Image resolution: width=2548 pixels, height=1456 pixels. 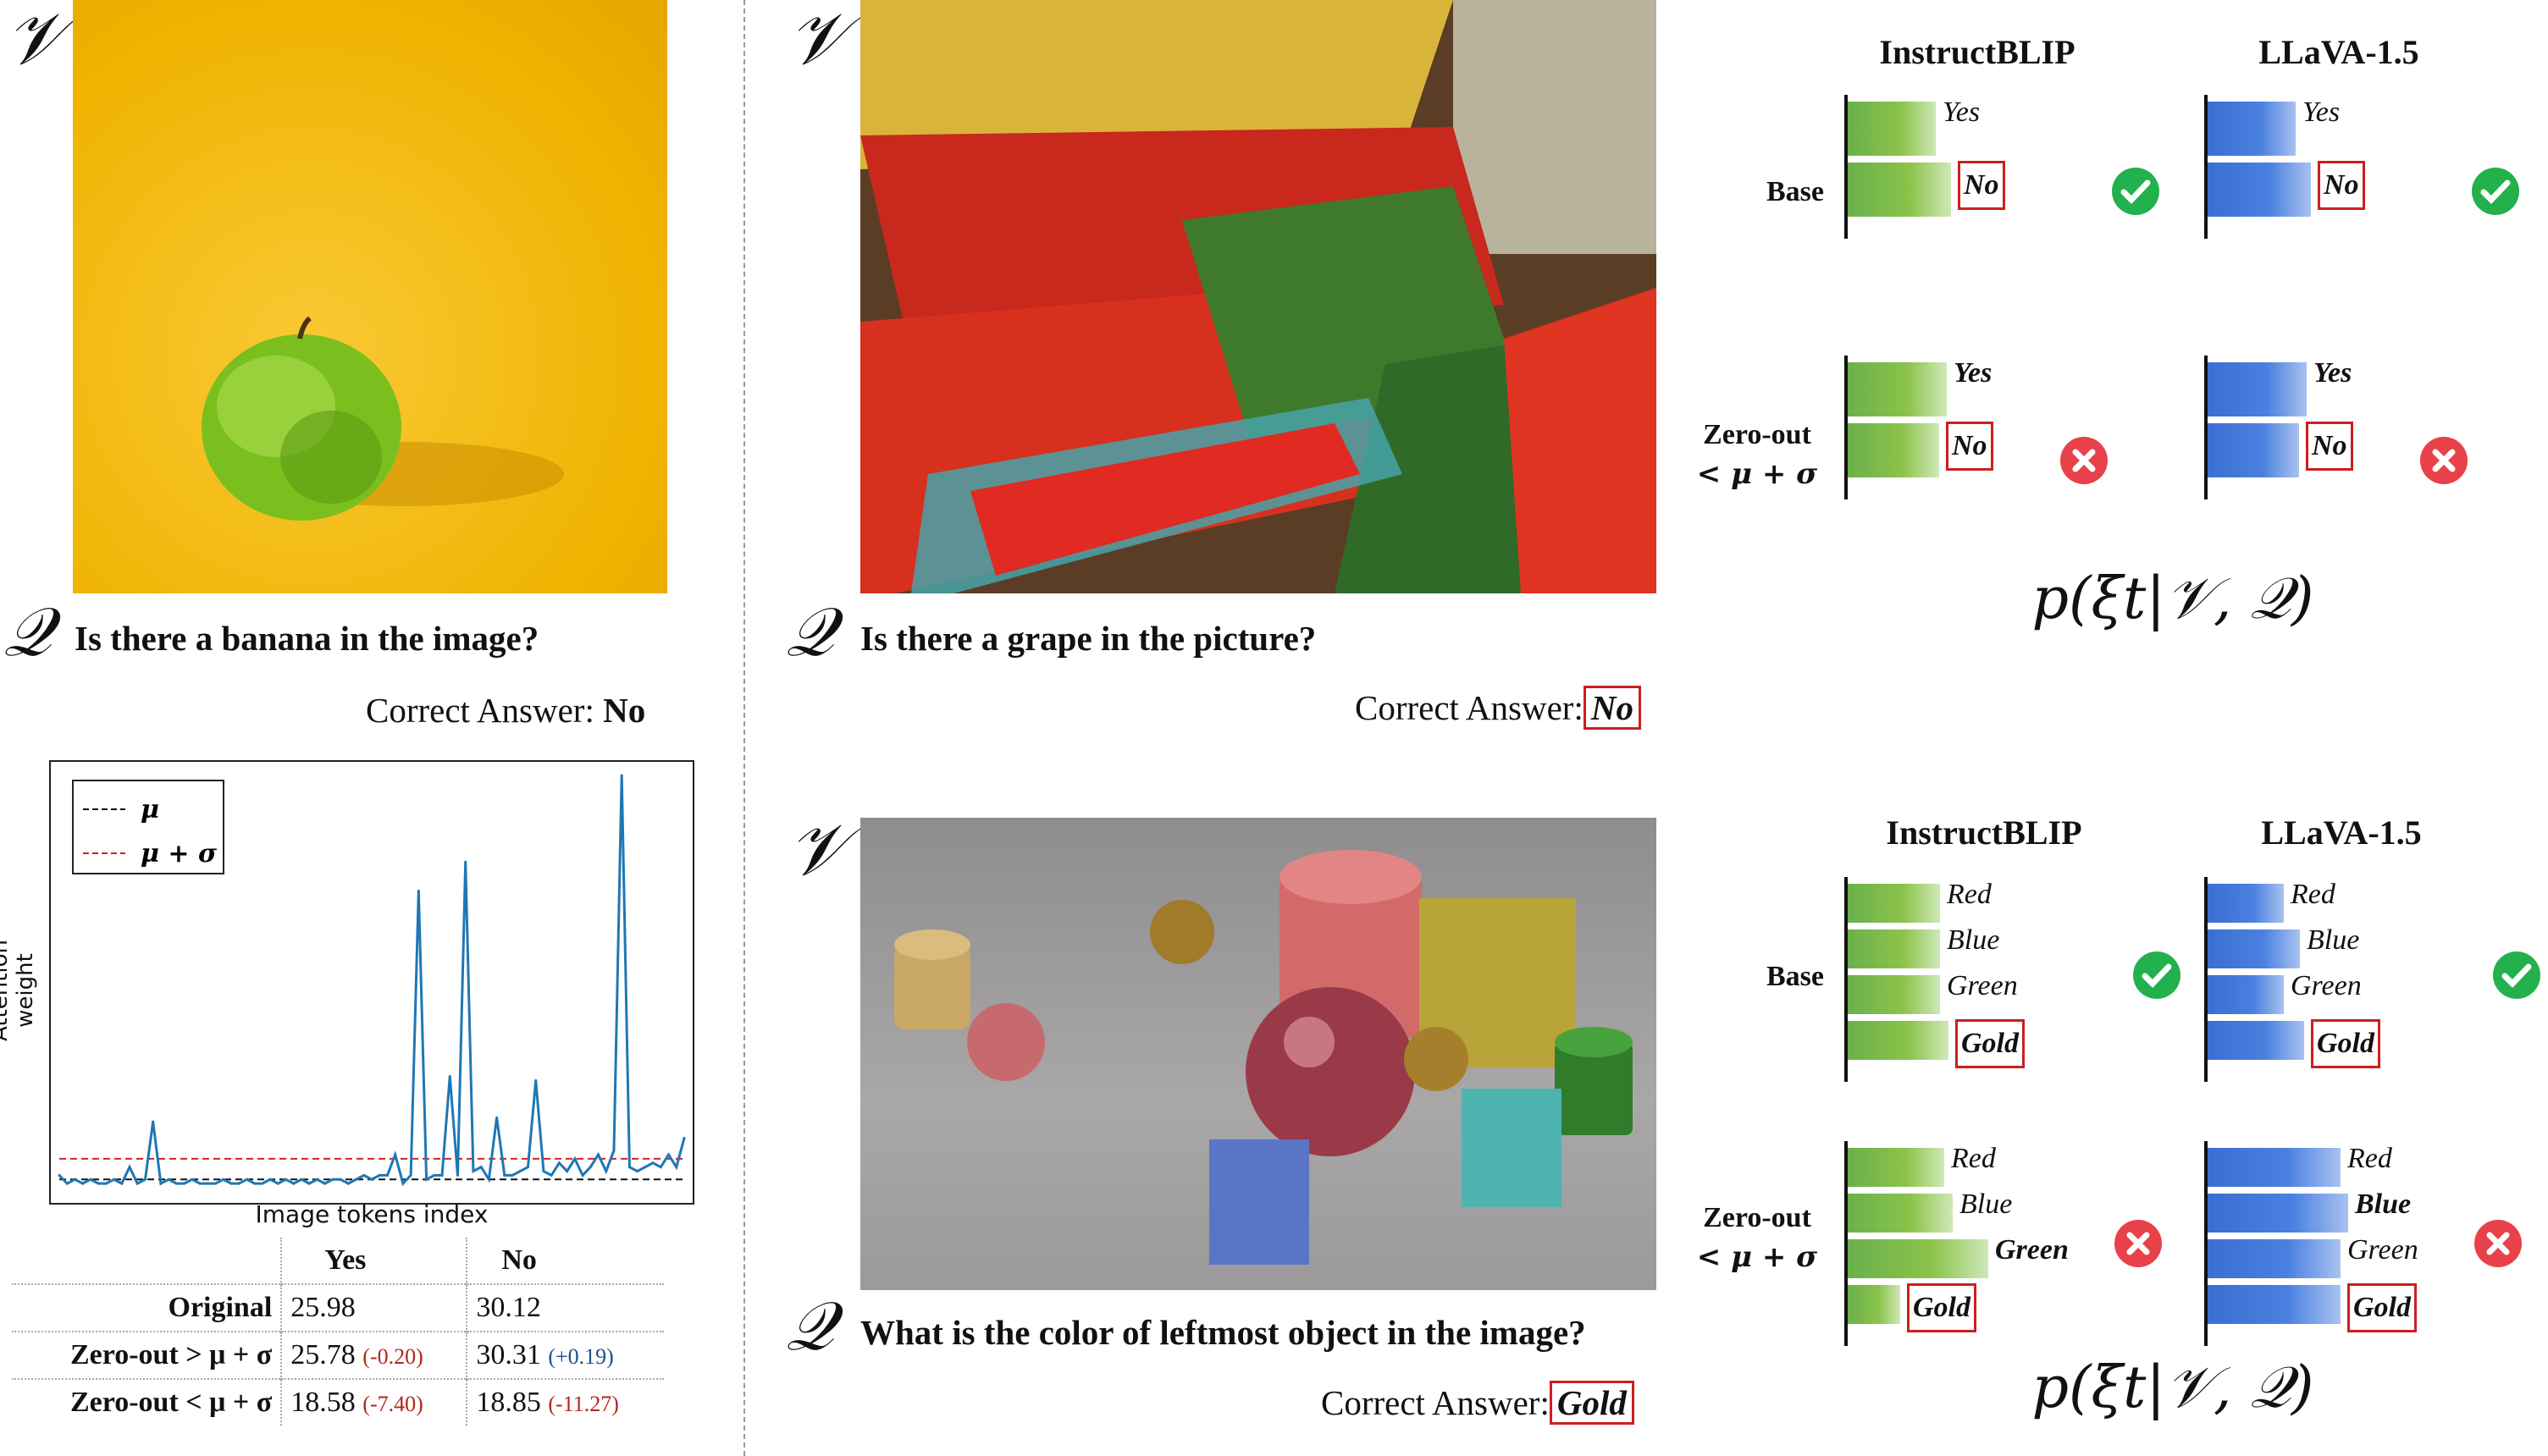 I want to click on correct-answer-line: Correct Answer: Gold, so click(x=1477, y=1403).